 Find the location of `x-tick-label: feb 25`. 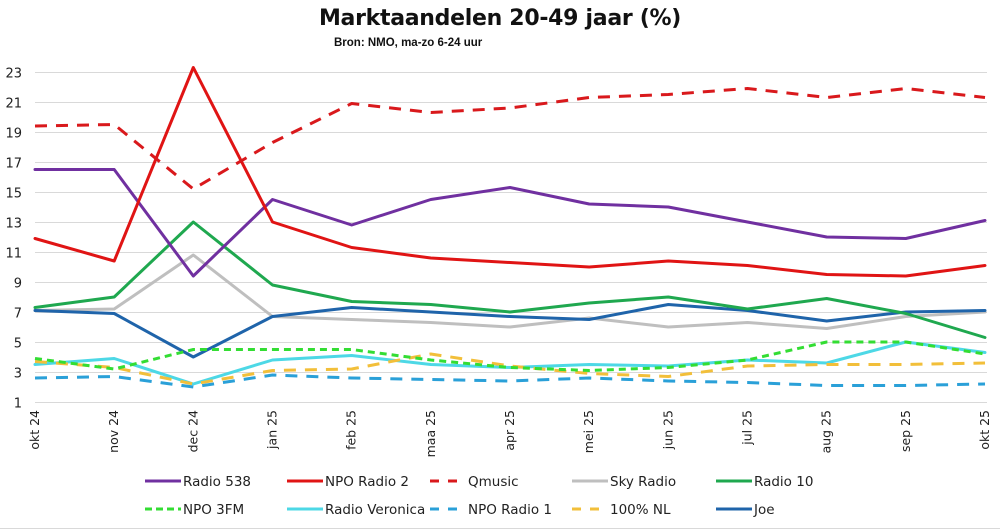

x-tick-label: feb 25 is located at coordinates (351, 430).